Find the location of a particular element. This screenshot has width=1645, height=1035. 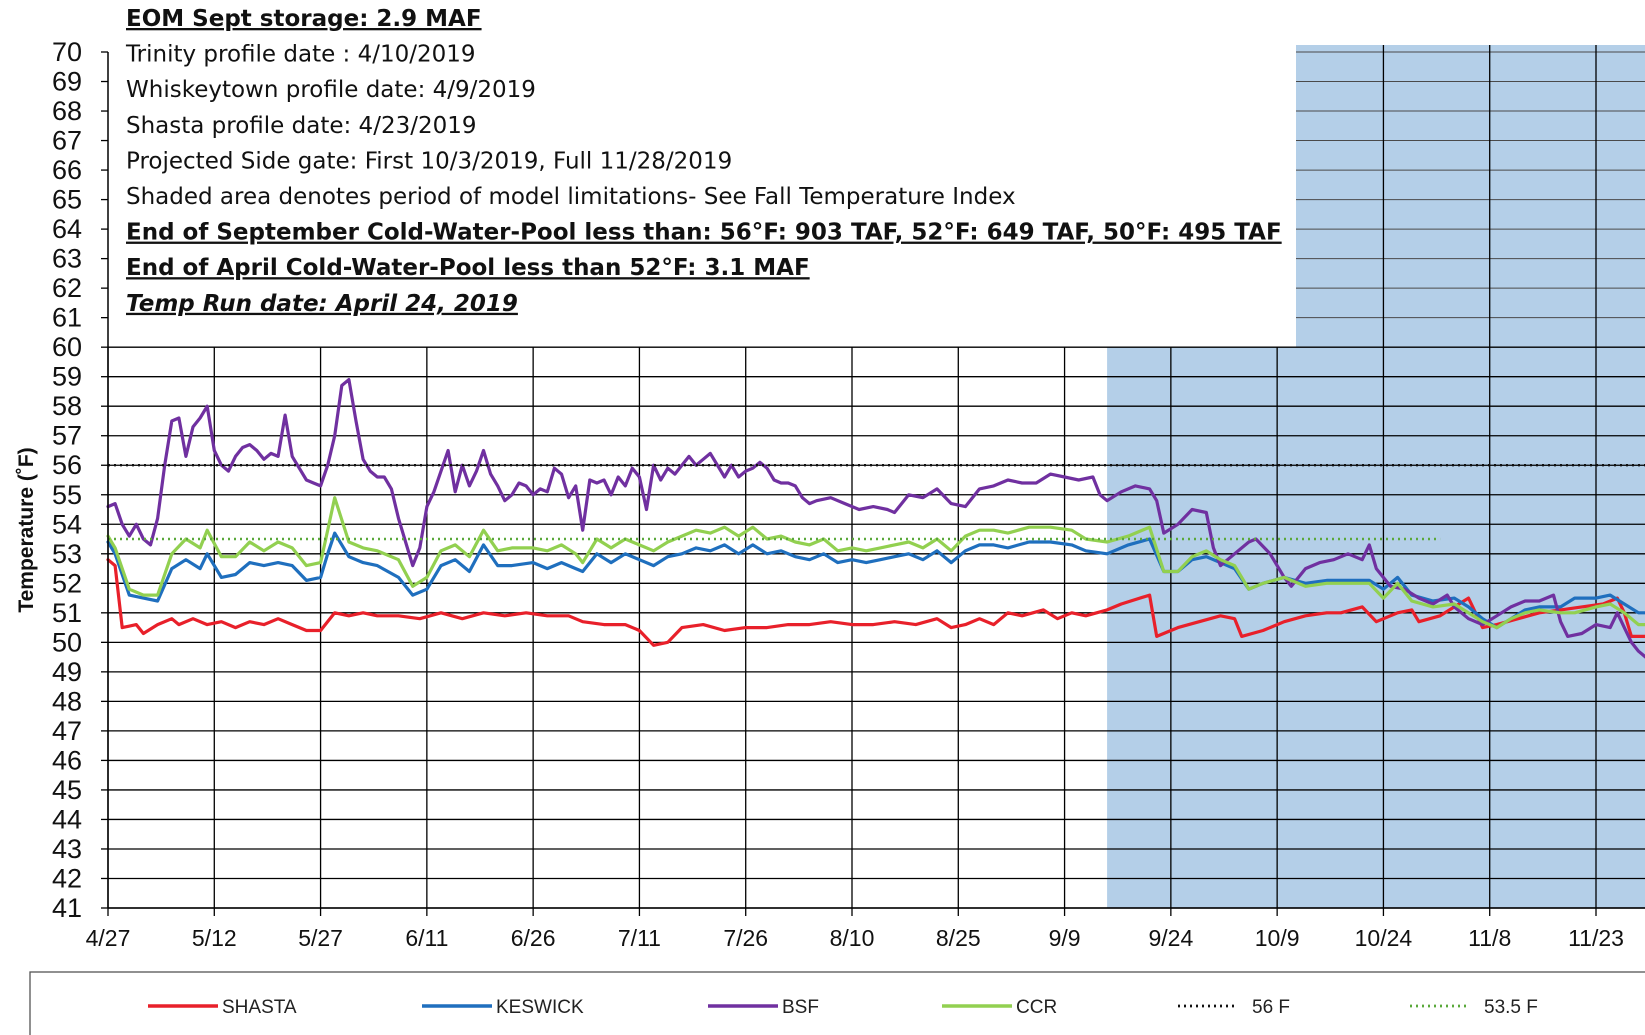

y-tick-label: 69 is located at coordinates (67, 82).